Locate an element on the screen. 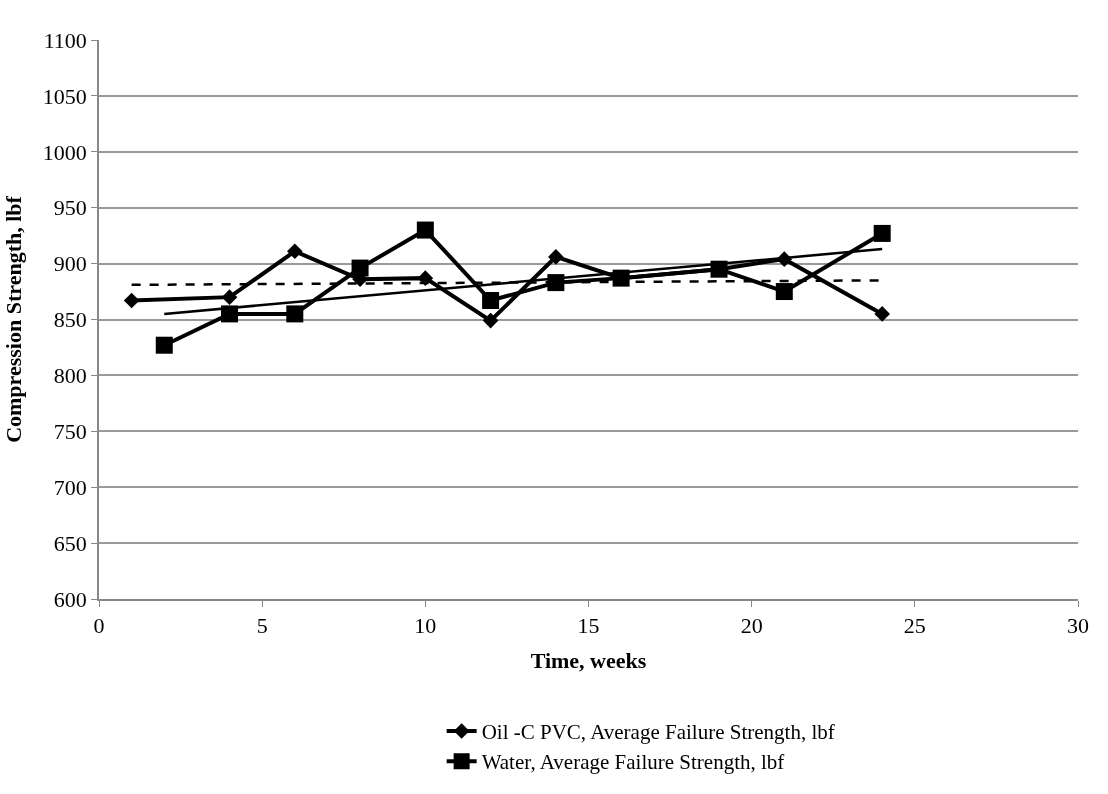 This screenshot has width=1108, height=794. y-tick-label: 700 is located at coordinates (70, 487).